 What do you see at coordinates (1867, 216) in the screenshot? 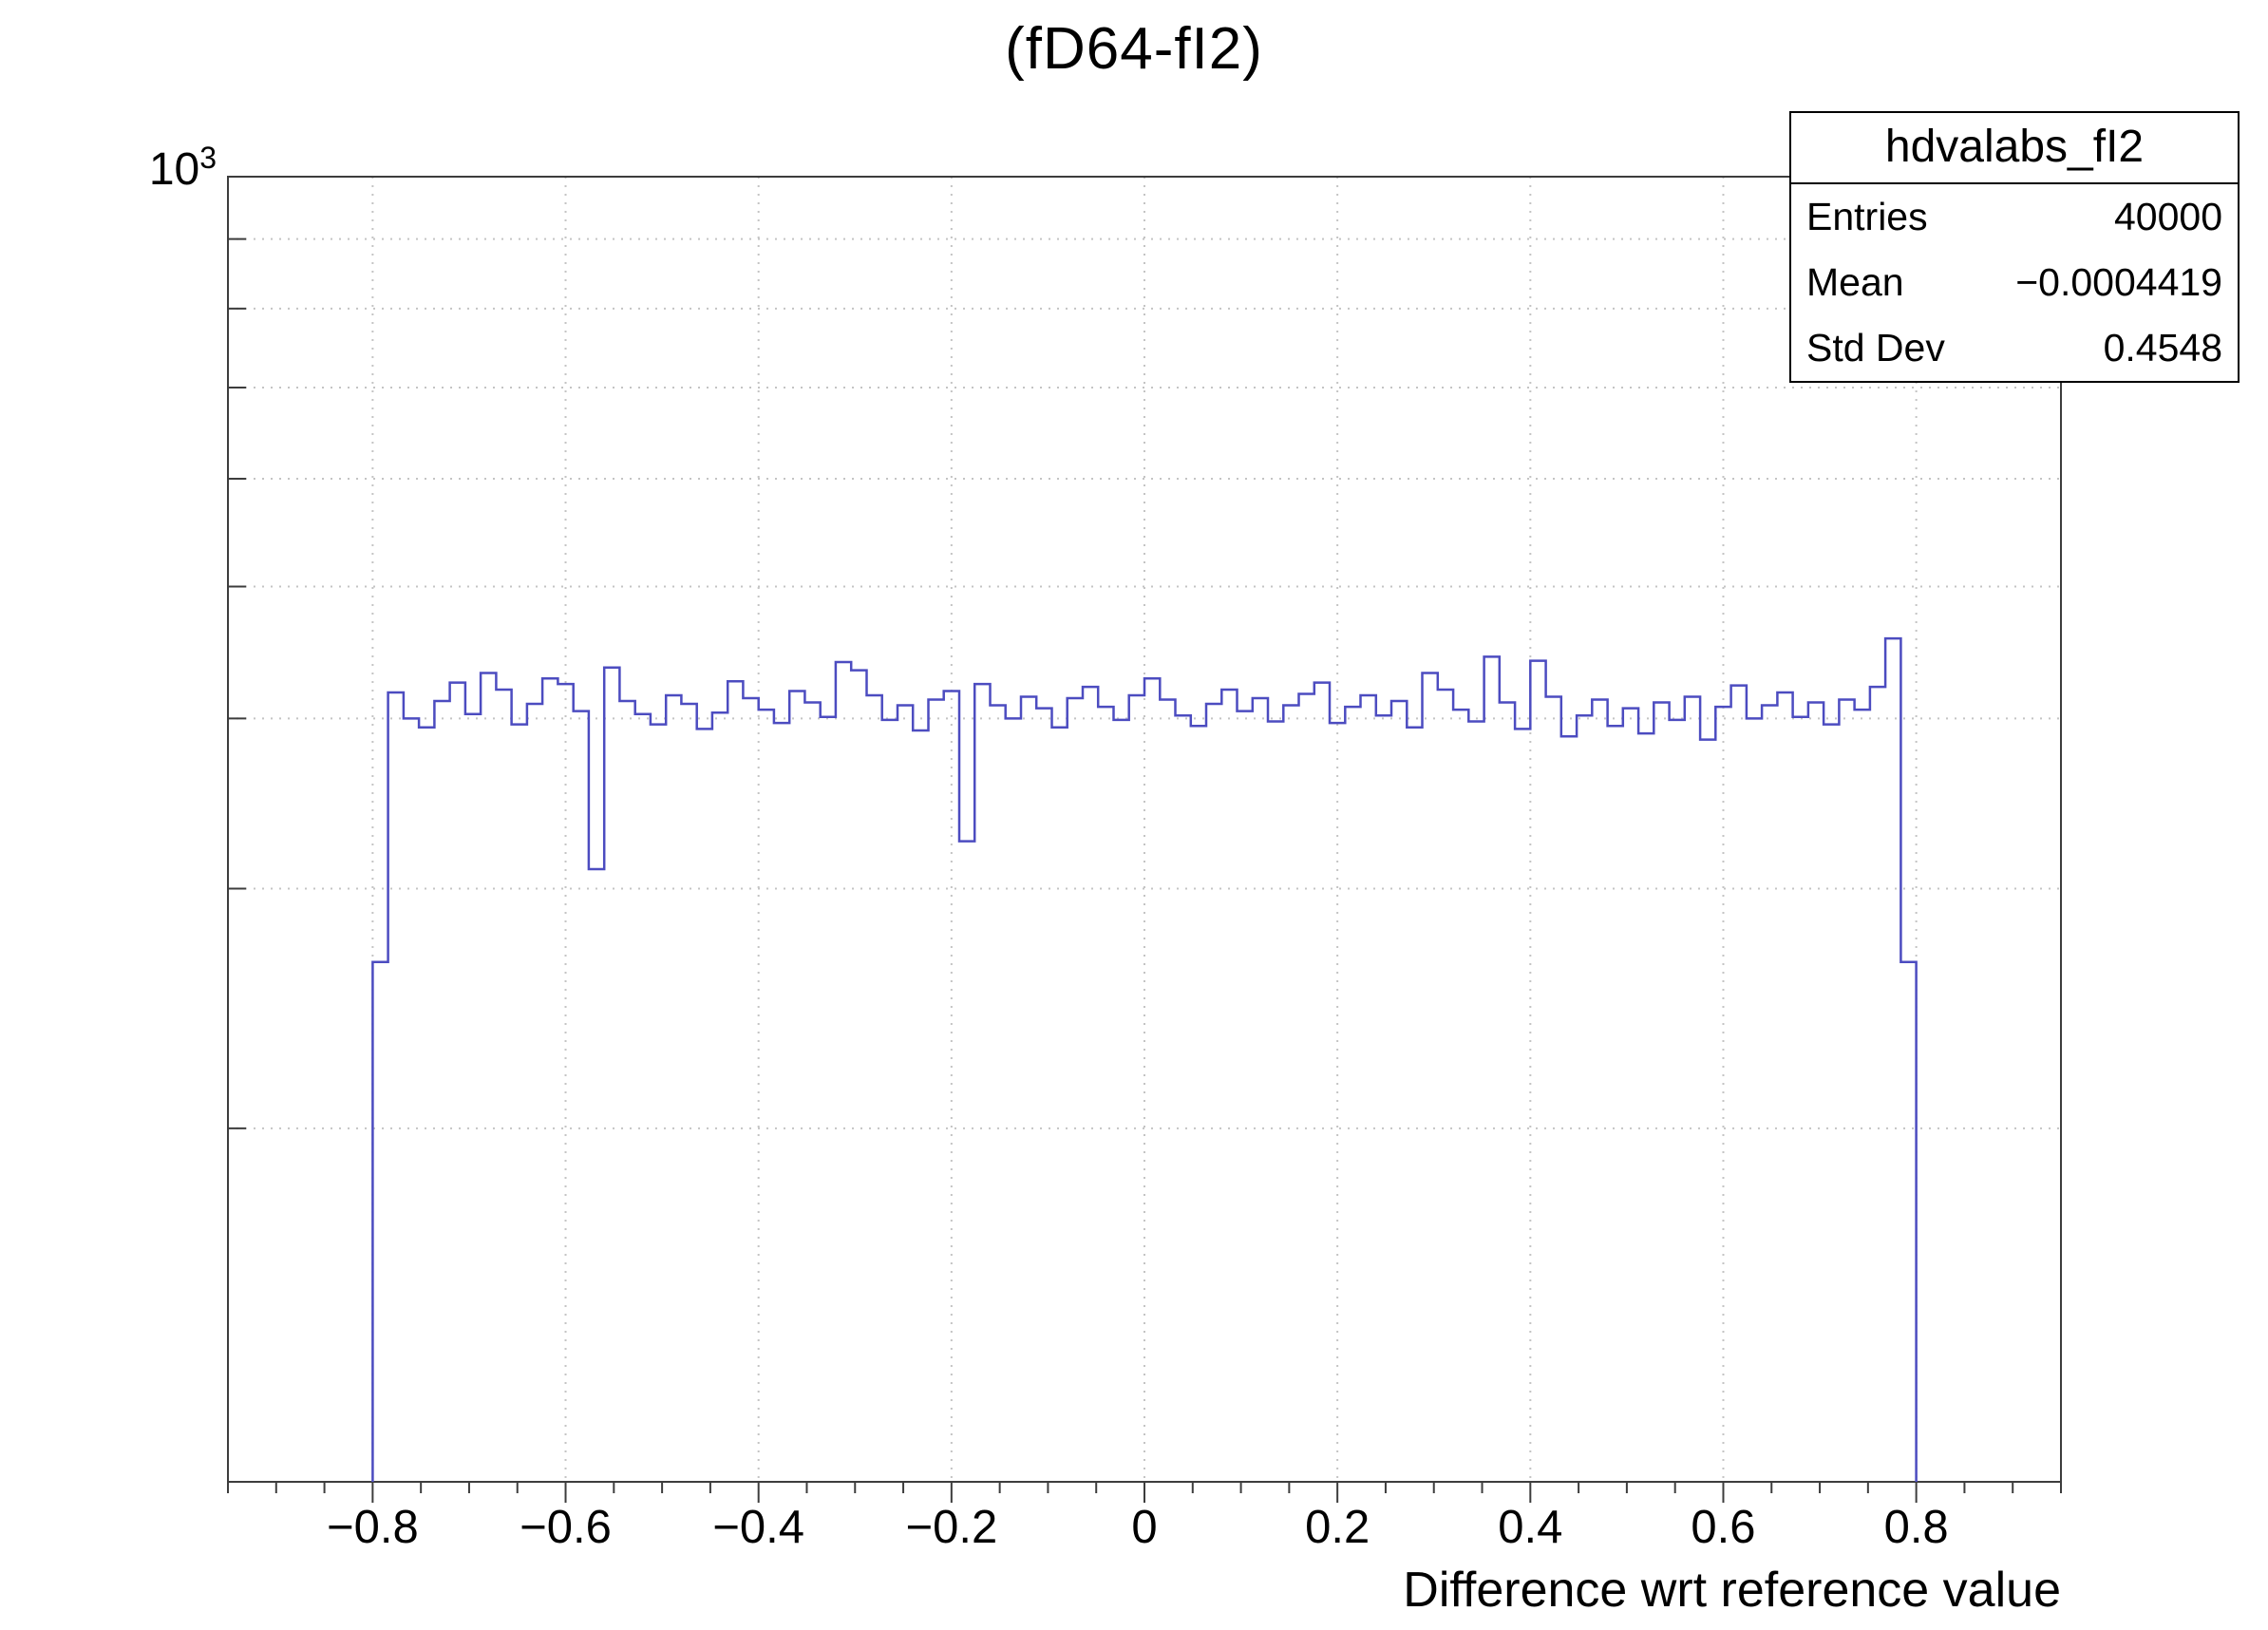
I see `stats-label-entries: Entries` at bounding box center [1867, 216].